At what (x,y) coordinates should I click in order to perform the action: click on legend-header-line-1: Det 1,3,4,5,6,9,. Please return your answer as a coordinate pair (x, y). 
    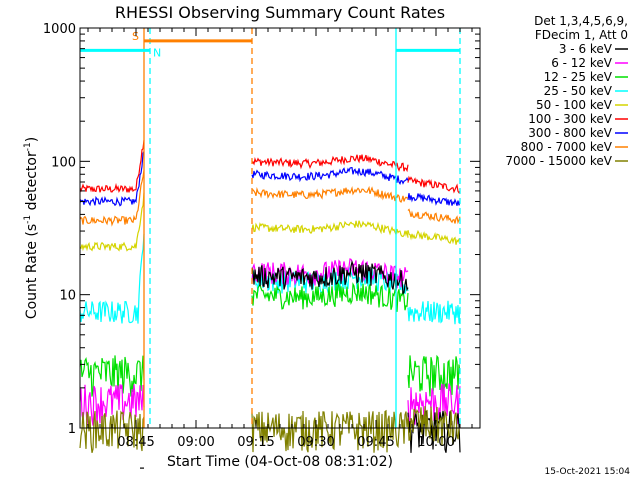
    Looking at the image, I should click on (581, 21).